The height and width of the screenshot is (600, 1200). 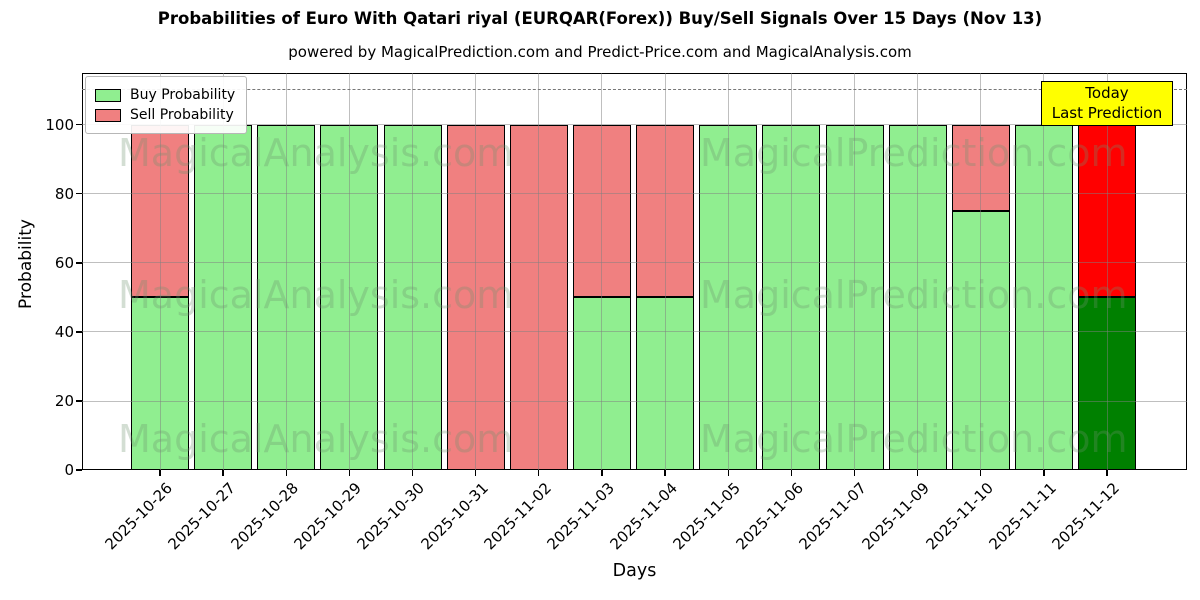 What do you see at coordinates (1016, 515) in the screenshot?
I see `x-tick-label-2025-11-12: 2025-11-12` at bounding box center [1016, 515].